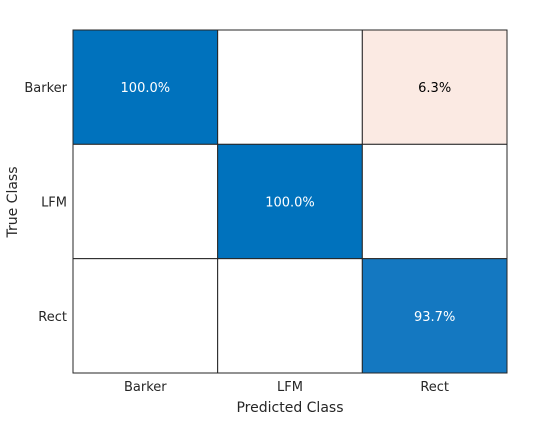  Describe the element at coordinates (434, 317) in the screenshot. I see `cell-value-label: 93.7%` at that location.